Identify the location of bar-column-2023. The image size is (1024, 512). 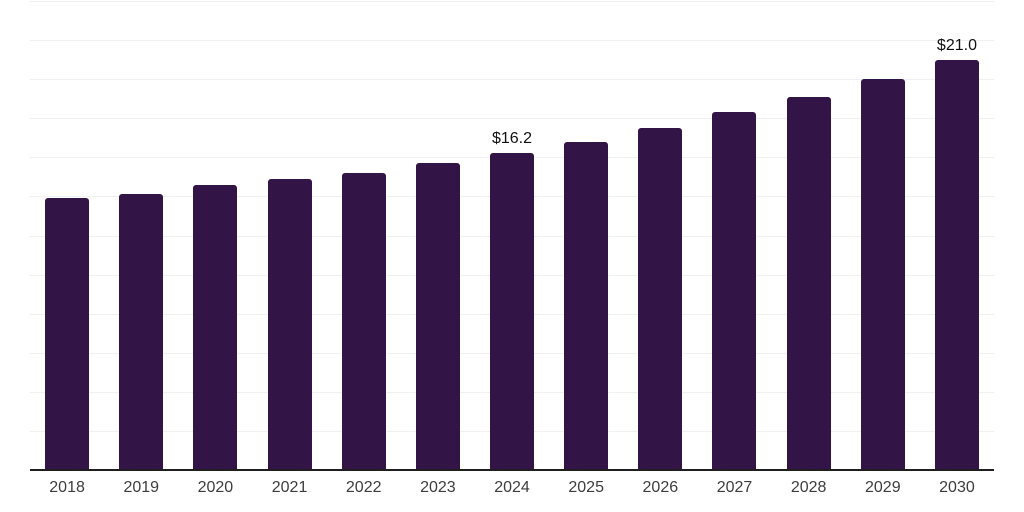
(438, 235).